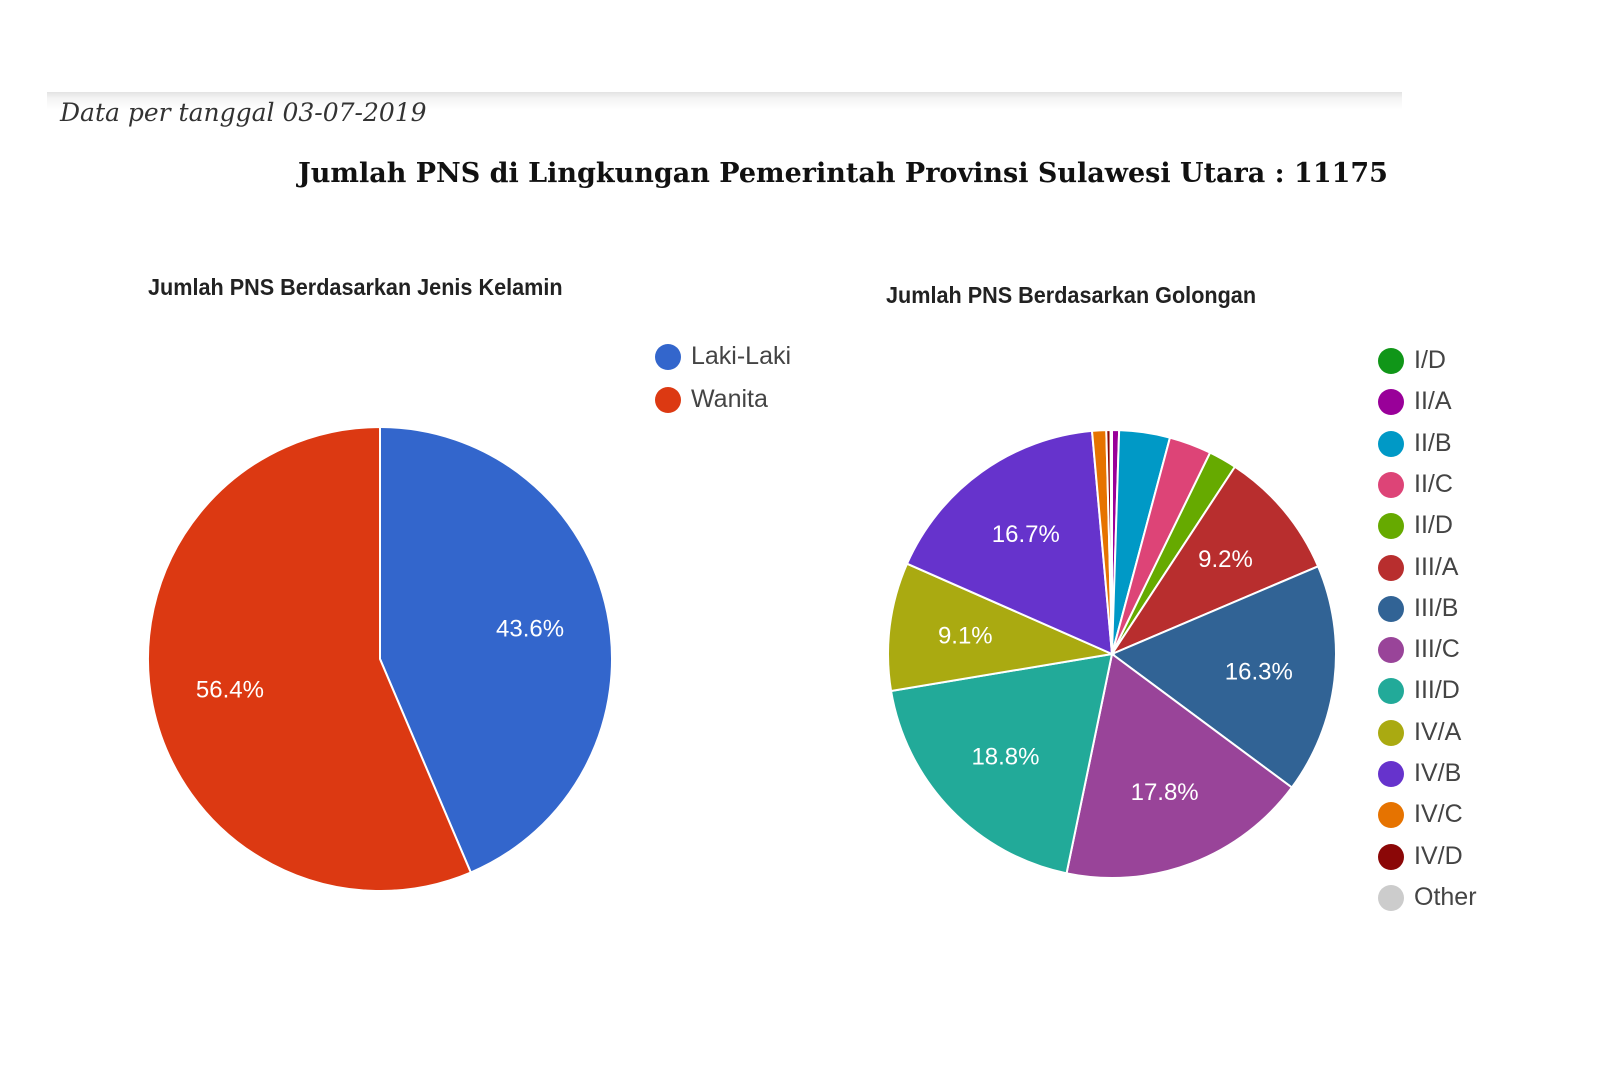  Describe the element at coordinates (1225, 559) in the screenshot. I see `grade-slice-label-iii-a: 9.2%` at that location.